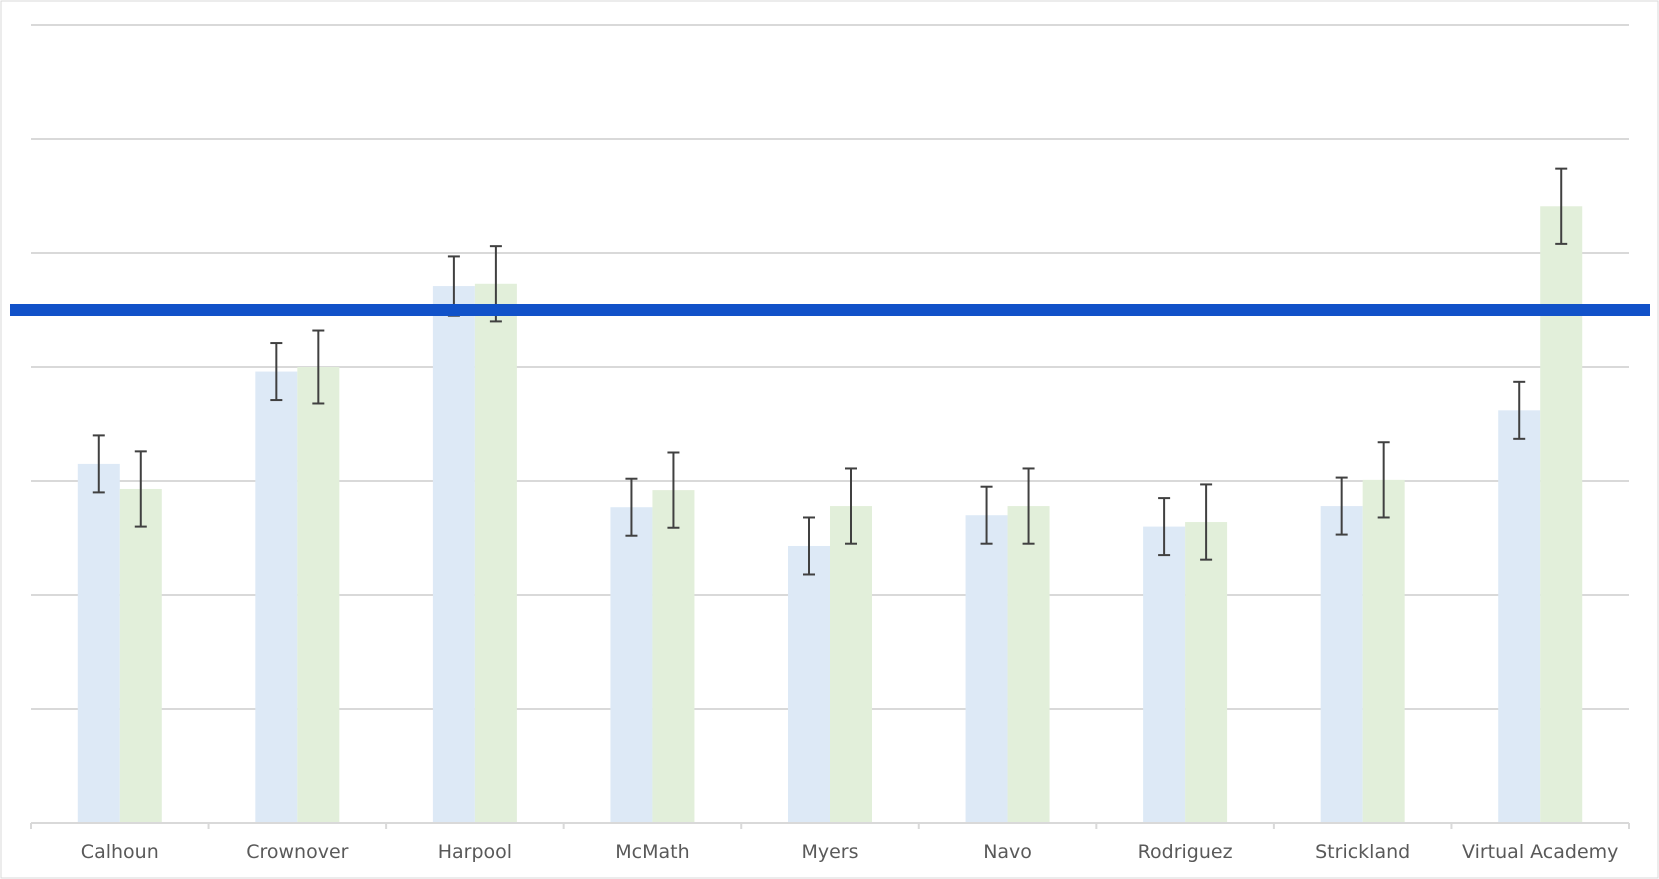 This screenshot has width=1659, height=879. What do you see at coordinates (297, 852) in the screenshot?
I see `tick-label: Crownover` at bounding box center [297, 852].